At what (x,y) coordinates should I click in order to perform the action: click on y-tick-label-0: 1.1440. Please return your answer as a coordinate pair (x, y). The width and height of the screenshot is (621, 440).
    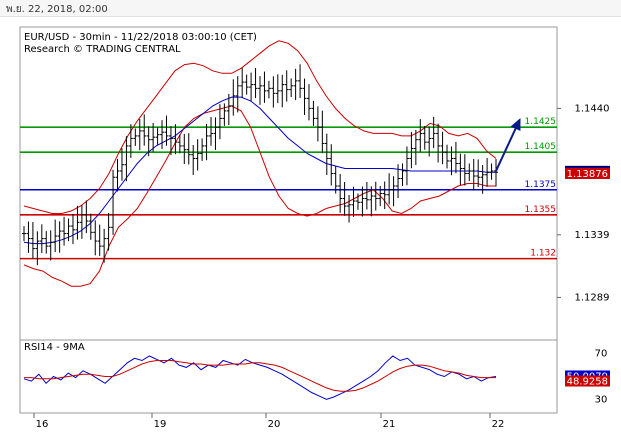
    Looking at the image, I should click on (592, 108).